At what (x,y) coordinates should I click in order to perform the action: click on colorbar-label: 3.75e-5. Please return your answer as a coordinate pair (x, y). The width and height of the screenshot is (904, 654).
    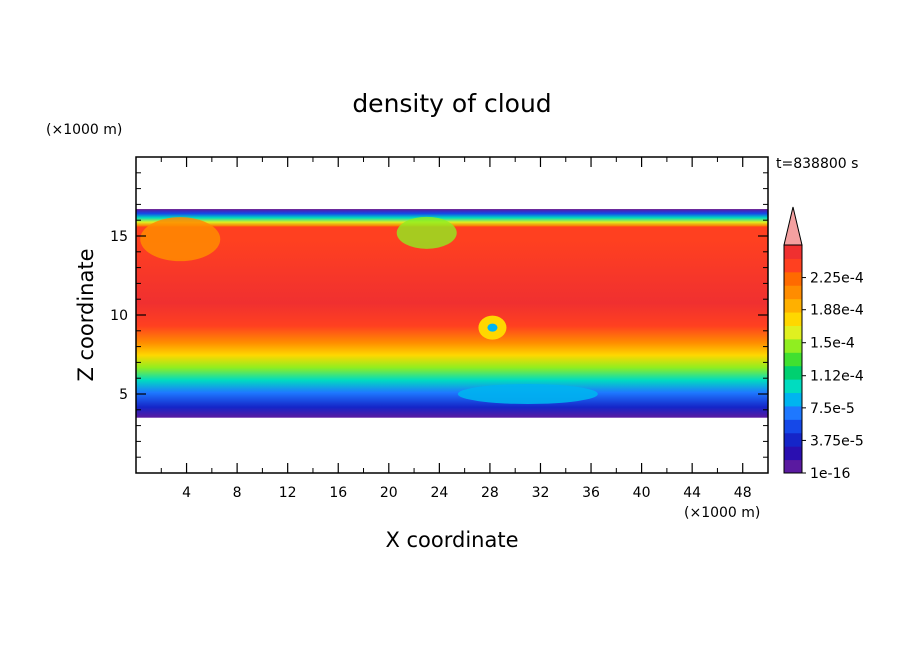
    Looking at the image, I should click on (837, 441).